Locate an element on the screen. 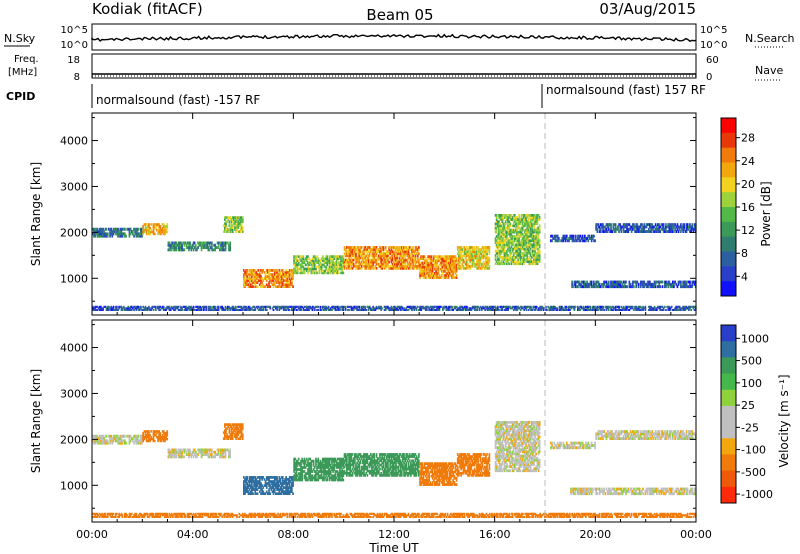  freq-label: Freq. is located at coordinates (26, 59).